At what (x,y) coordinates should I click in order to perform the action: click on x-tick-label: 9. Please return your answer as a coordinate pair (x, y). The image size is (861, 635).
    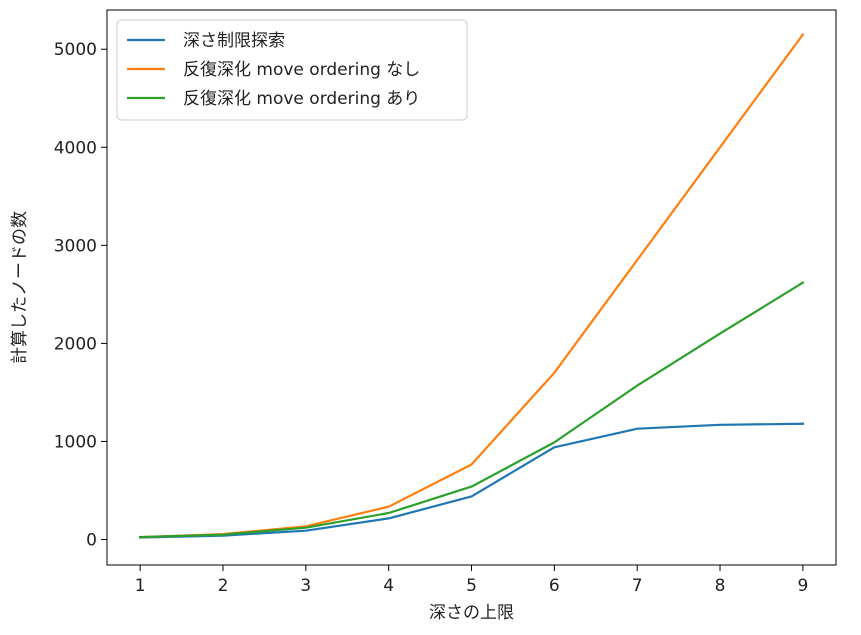
    Looking at the image, I should click on (802, 586).